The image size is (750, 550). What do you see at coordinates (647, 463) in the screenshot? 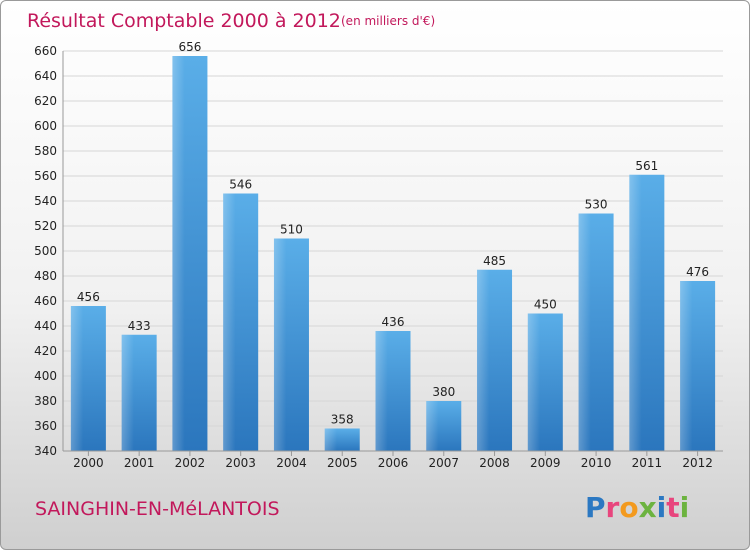
I see `x-tick-label: 2011` at bounding box center [647, 463].